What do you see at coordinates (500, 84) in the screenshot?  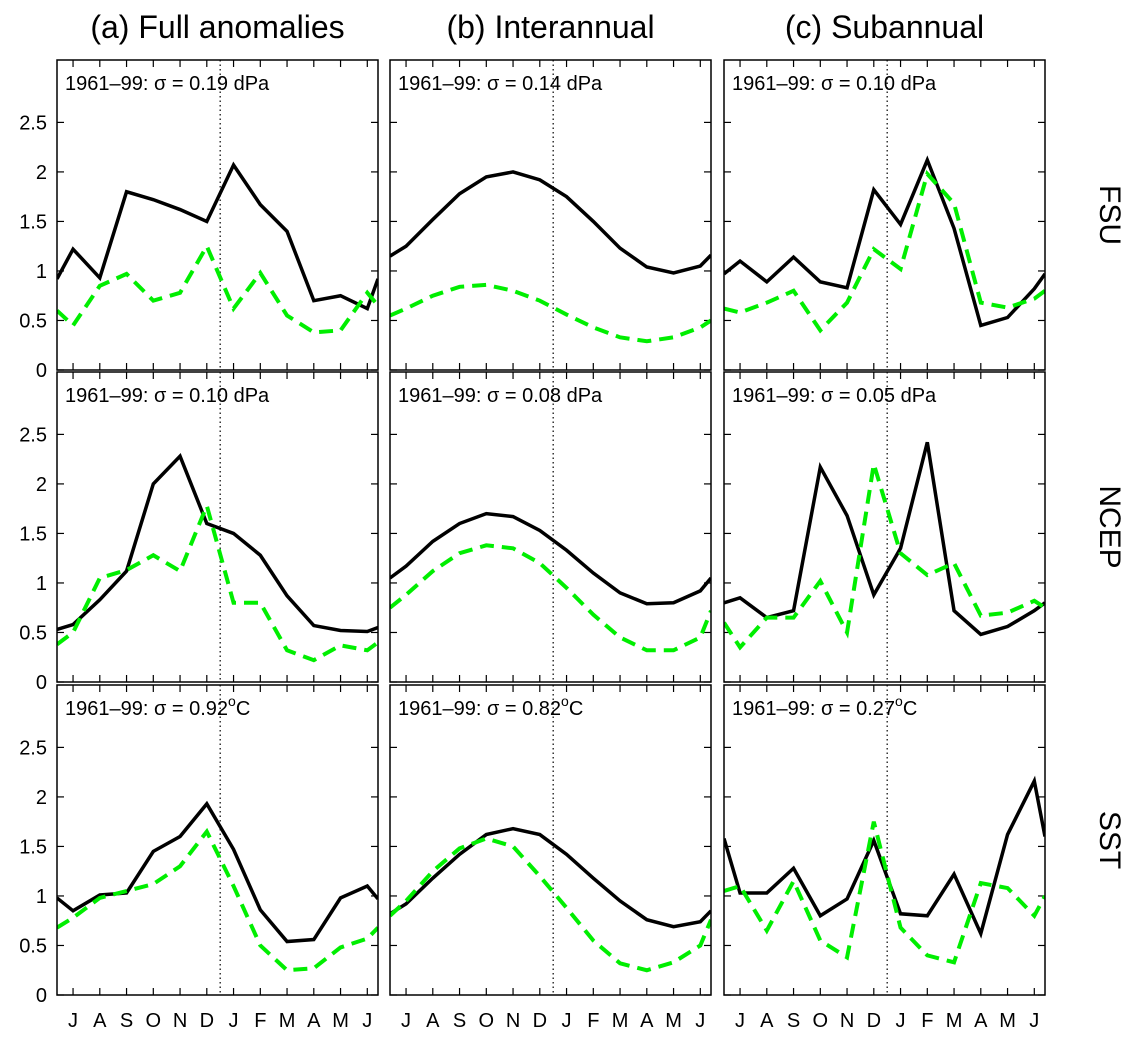 I see `annotation: 1961–99: σ = 0.14 dPa` at bounding box center [500, 84].